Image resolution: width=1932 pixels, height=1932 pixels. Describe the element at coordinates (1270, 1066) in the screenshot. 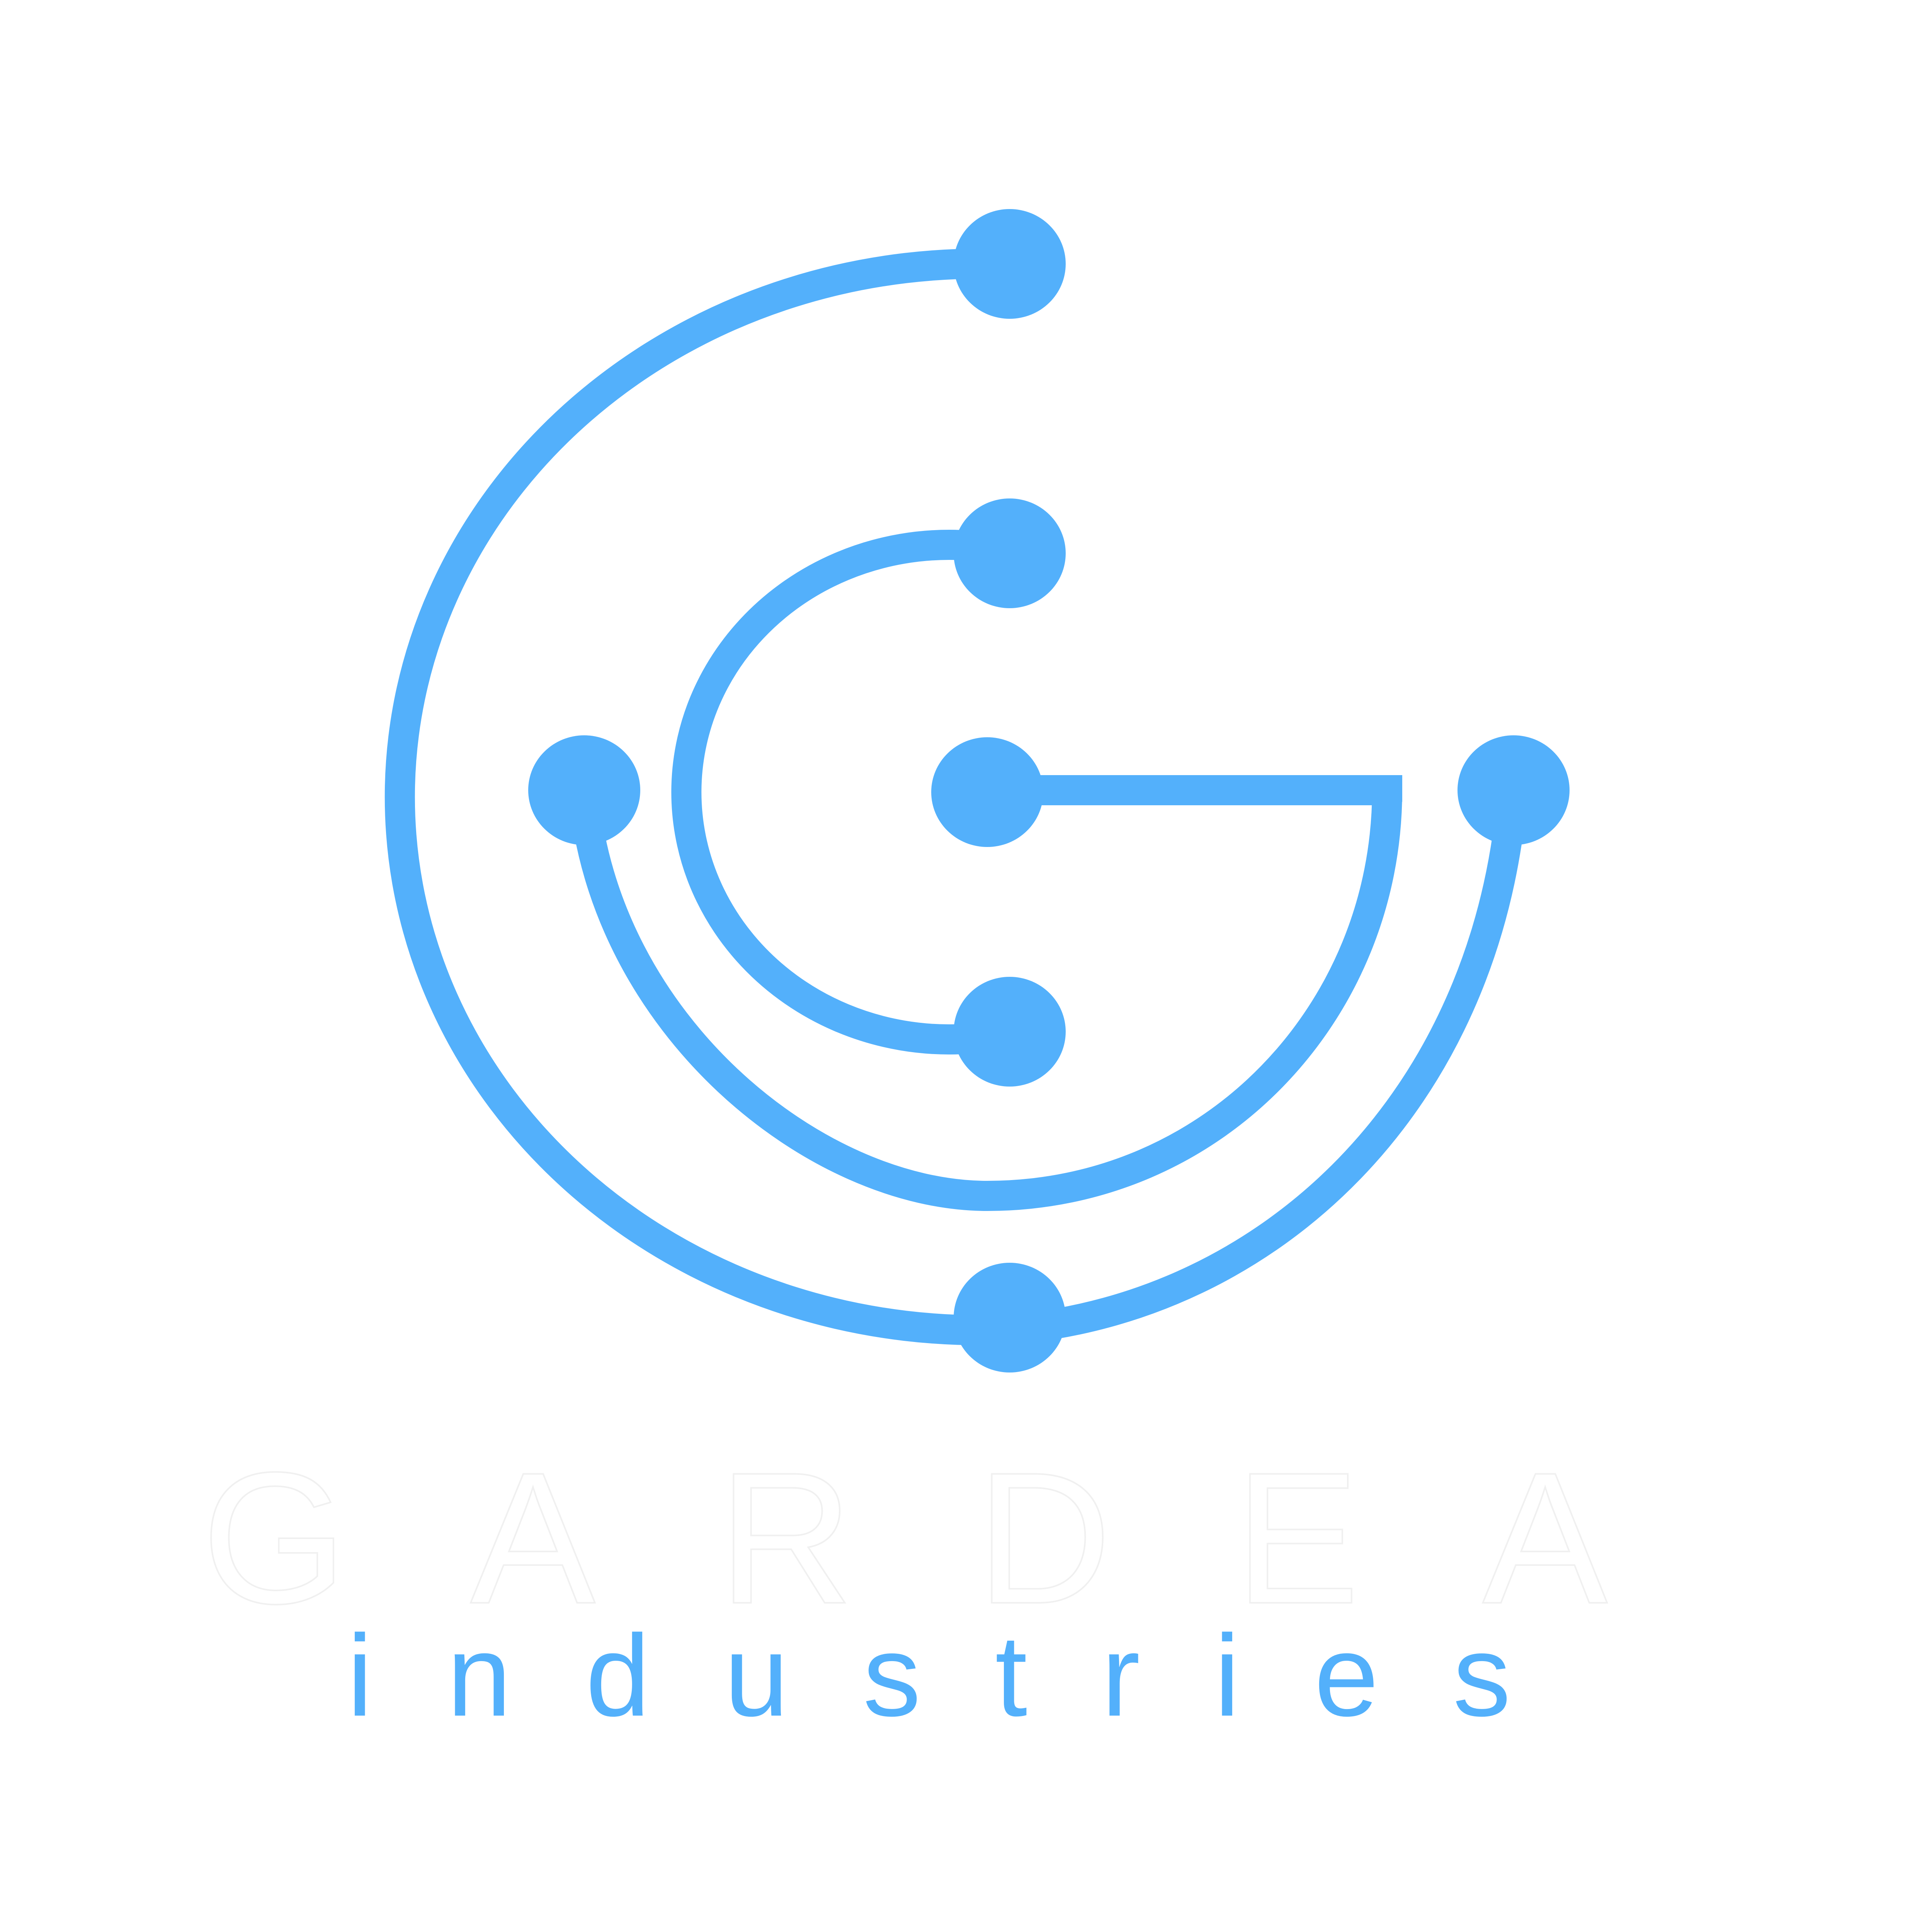

I see `right-arc` at that location.